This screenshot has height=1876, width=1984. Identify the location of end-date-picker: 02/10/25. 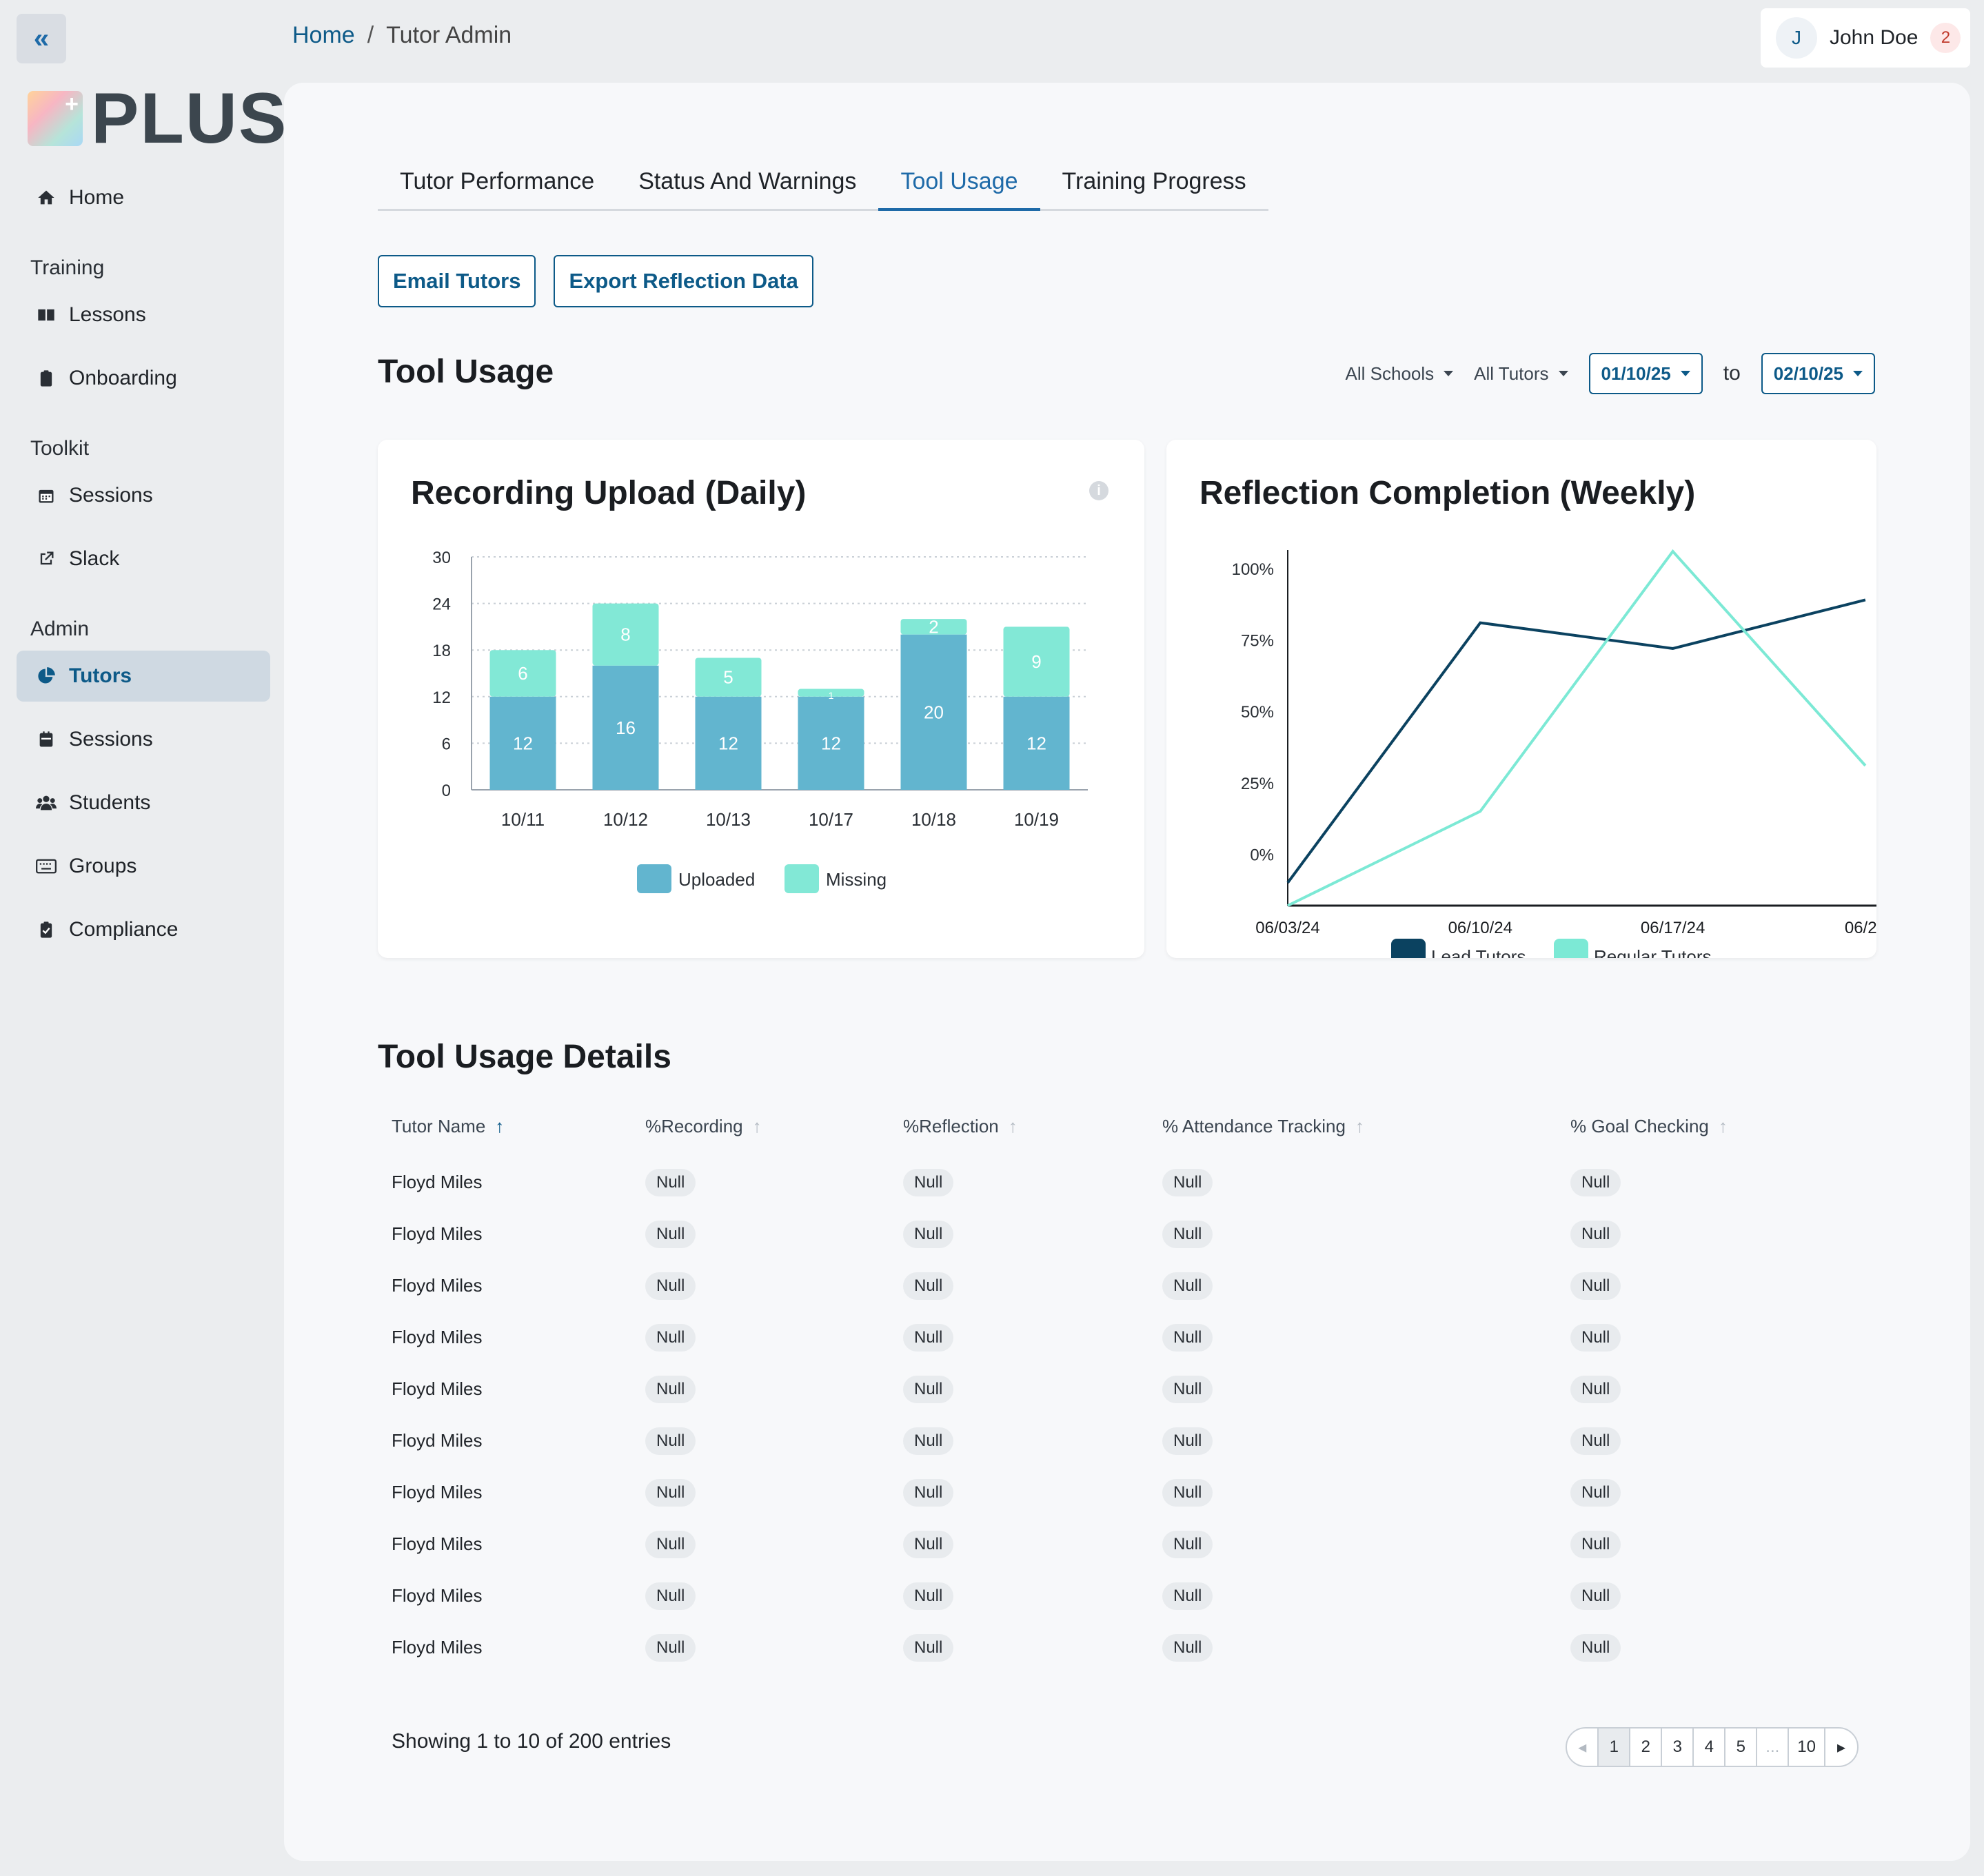
(1818, 373).